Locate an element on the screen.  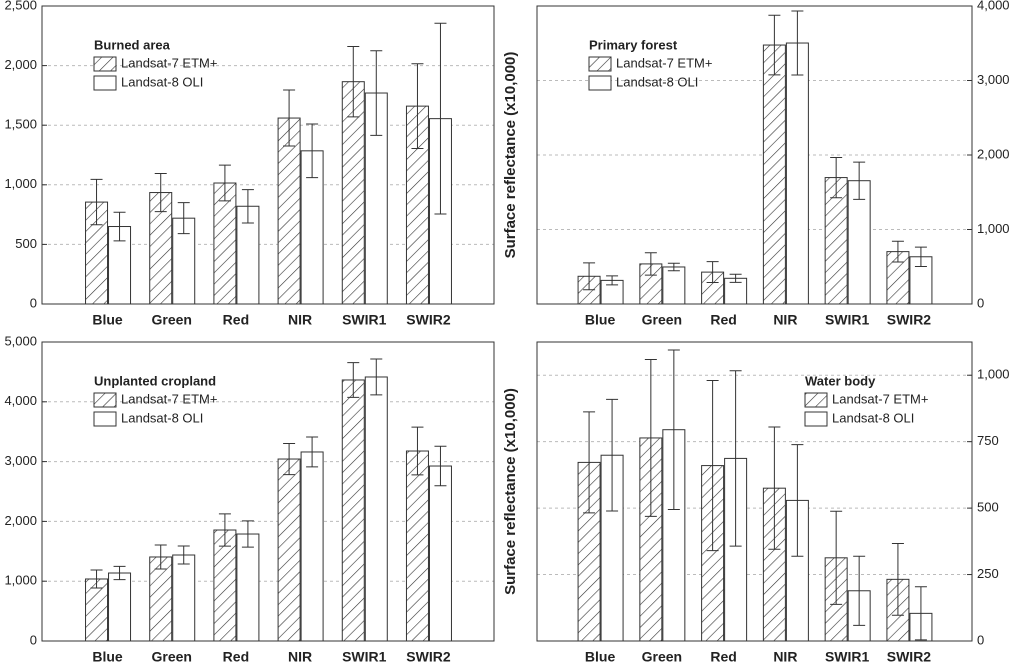
legend-title: Burned area is located at coordinates (132, 44).